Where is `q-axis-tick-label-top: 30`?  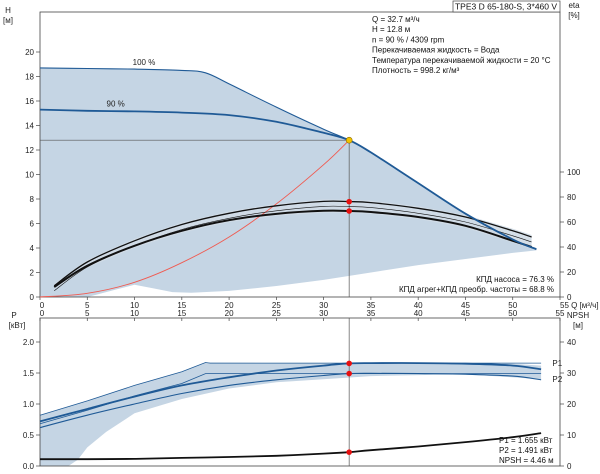
q-axis-tick-label-top: 30 is located at coordinates (323, 313).